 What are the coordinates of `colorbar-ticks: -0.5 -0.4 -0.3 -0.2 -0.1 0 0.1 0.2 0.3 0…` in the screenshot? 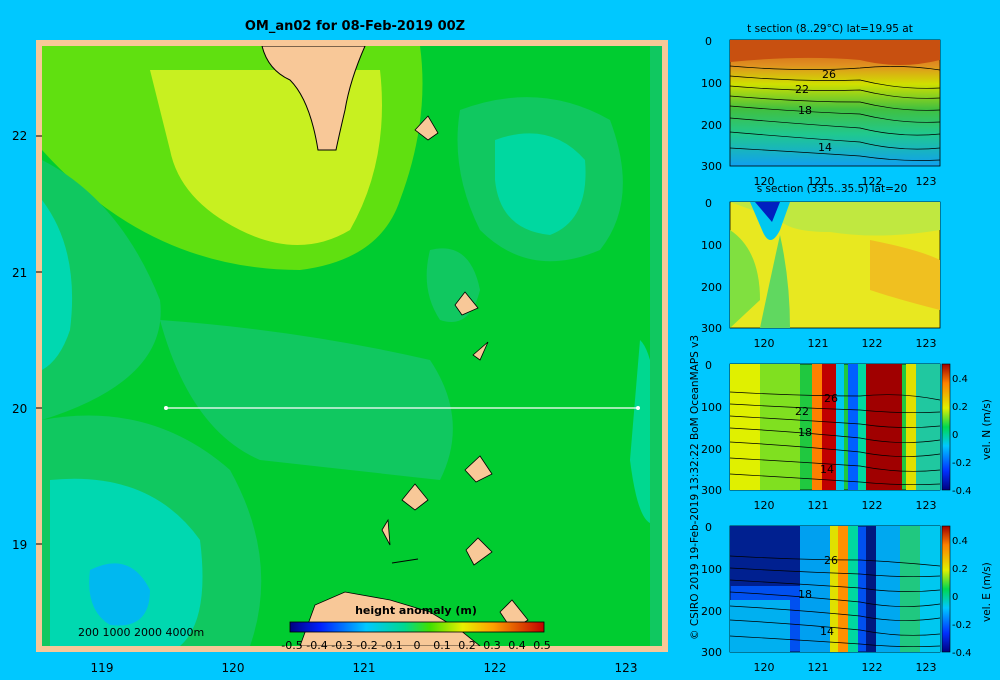 It's located at (415, 645).